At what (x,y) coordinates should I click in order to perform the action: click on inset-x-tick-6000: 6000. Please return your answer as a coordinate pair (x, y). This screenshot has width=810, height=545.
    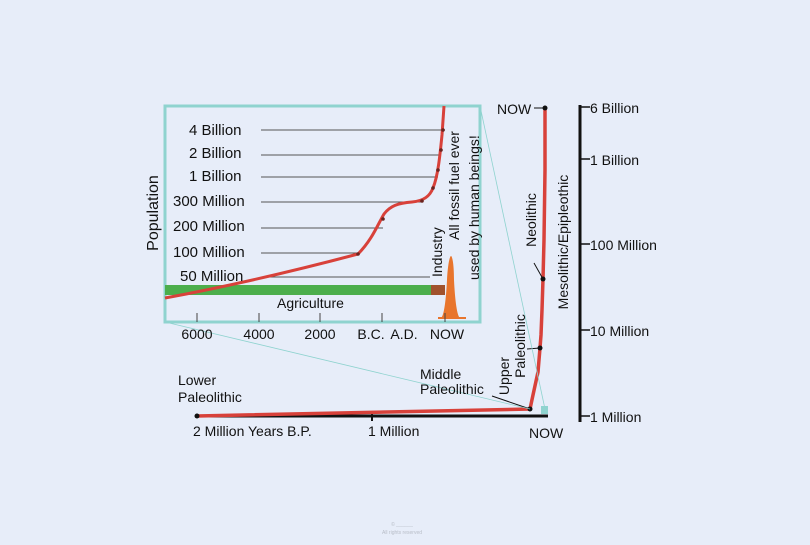
    Looking at the image, I should click on (196, 334).